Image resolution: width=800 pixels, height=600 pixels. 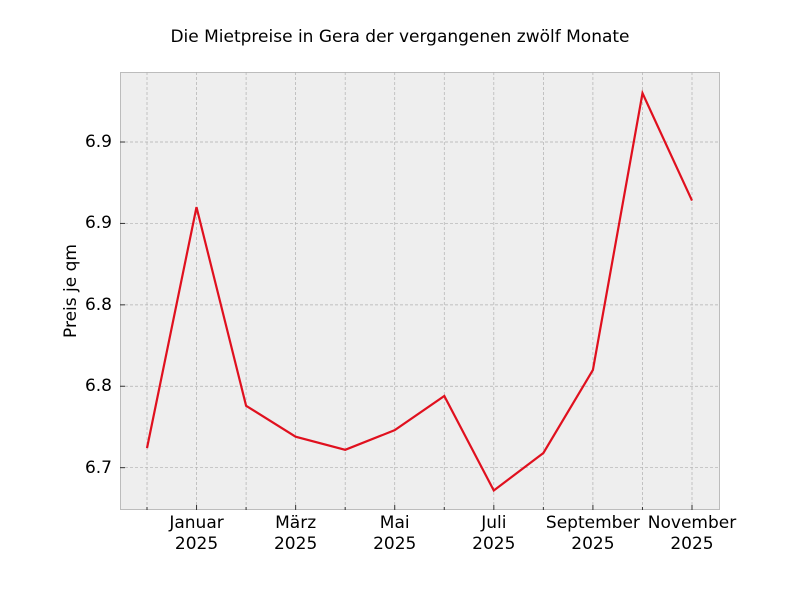 What do you see at coordinates (592, 533) in the screenshot?
I see `x-tick-label: September 2025` at bounding box center [592, 533].